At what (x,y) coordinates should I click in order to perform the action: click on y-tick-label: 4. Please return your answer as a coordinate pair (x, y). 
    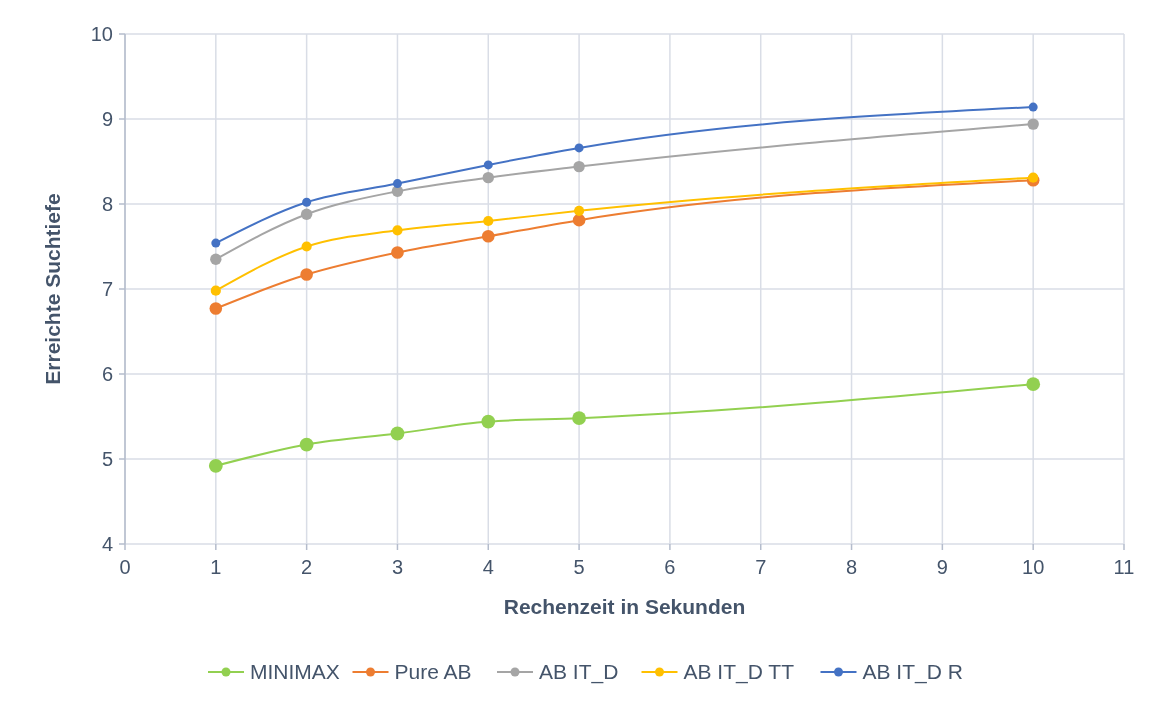
    Looking at the image, I should click on (107, 544).